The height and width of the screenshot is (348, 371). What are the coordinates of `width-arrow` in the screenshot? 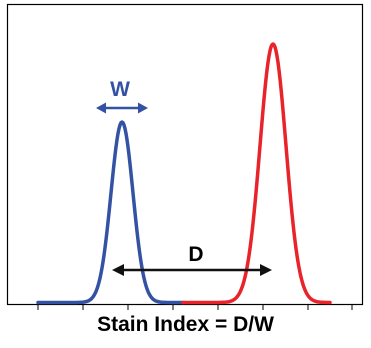 It's located at (122, 108).